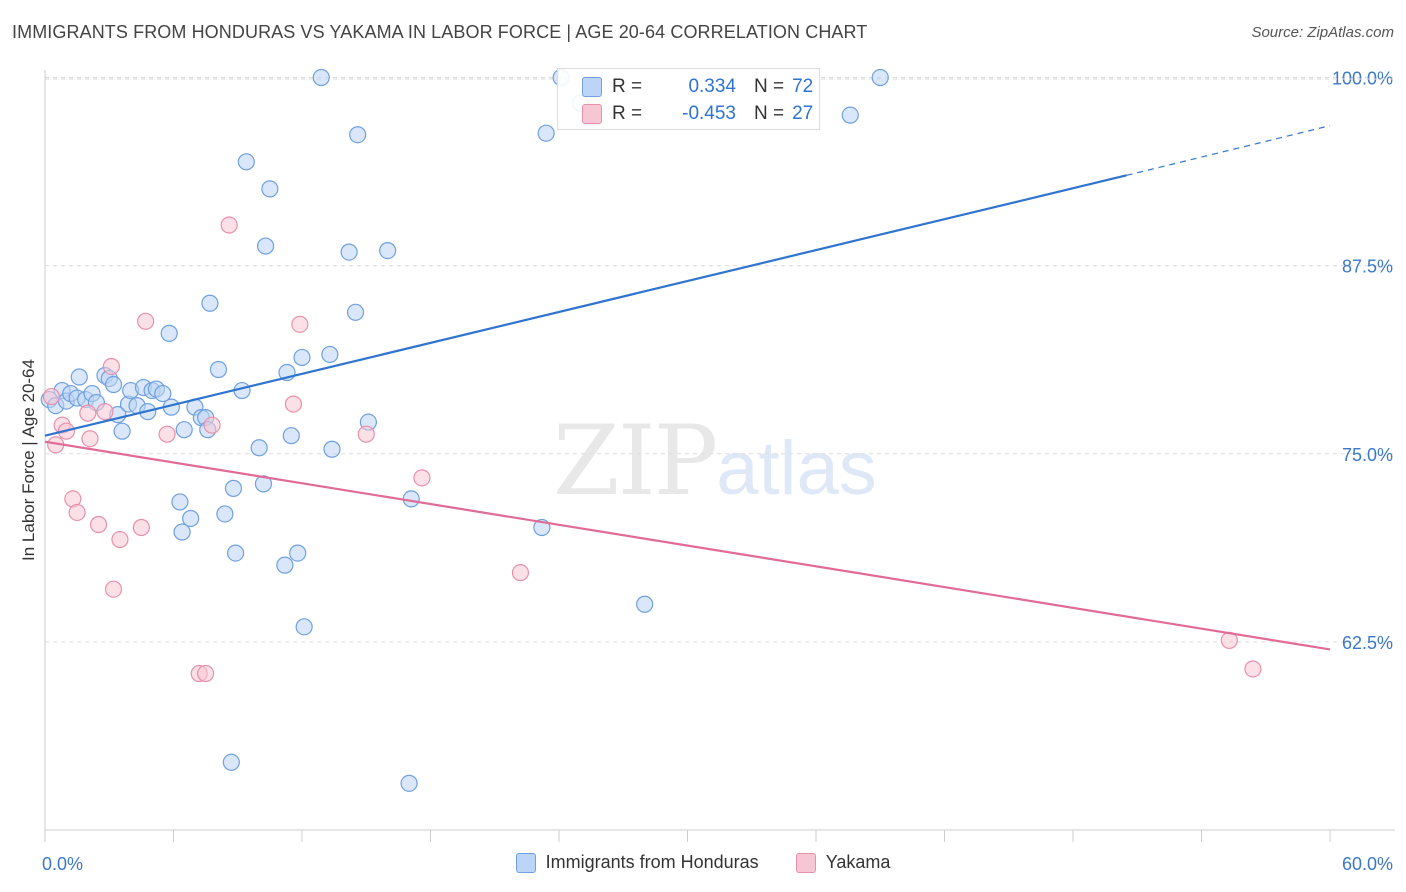 This screenshot has height=892, width=1406. I want to click on watermark-zip: ZIP, so click(635, 461).